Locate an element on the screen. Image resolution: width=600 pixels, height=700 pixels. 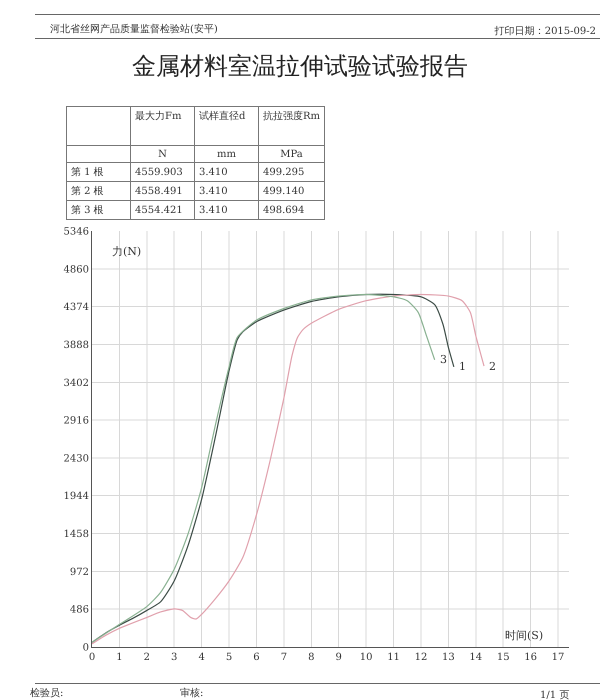
text: N is located at coordinates (162, 154).